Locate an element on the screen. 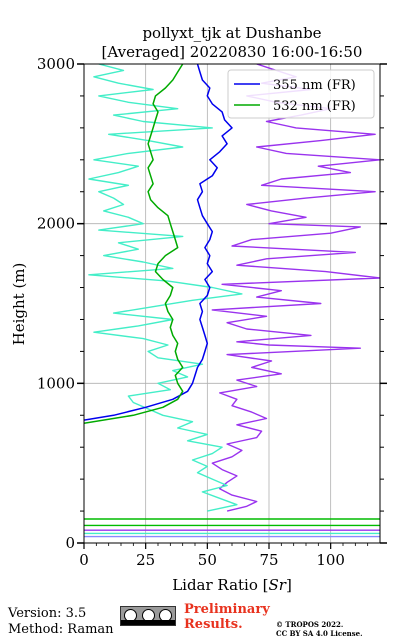  legend-label: 355 nm (FR) is located at coordinates (314, 85).